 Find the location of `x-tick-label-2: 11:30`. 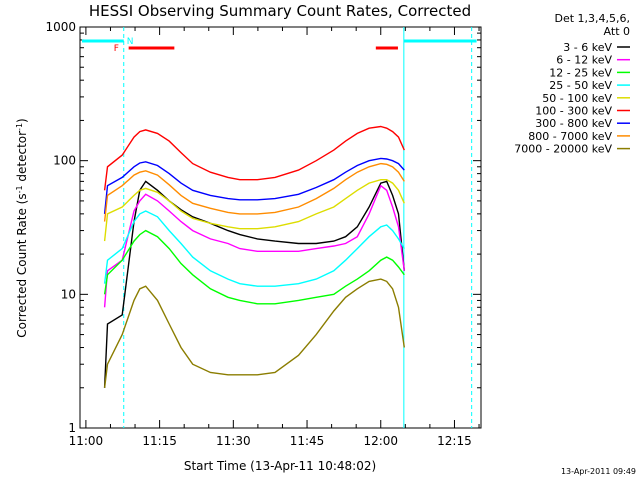

x-tick-label-2: 11:30 is located at coordinates (233, 441).